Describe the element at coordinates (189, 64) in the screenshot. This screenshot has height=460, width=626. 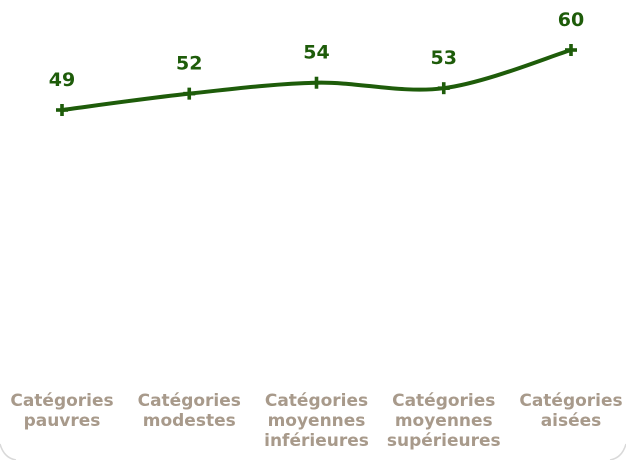
I see `data-label: 52` at that location.